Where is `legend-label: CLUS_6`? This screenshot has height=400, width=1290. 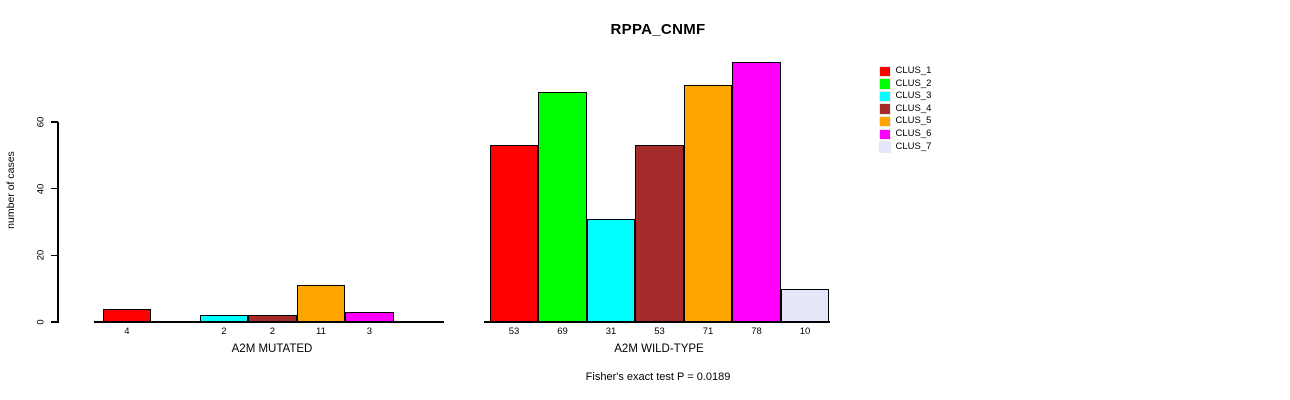
legend-label: CLUS_6 is located at coordinates (913, 133).